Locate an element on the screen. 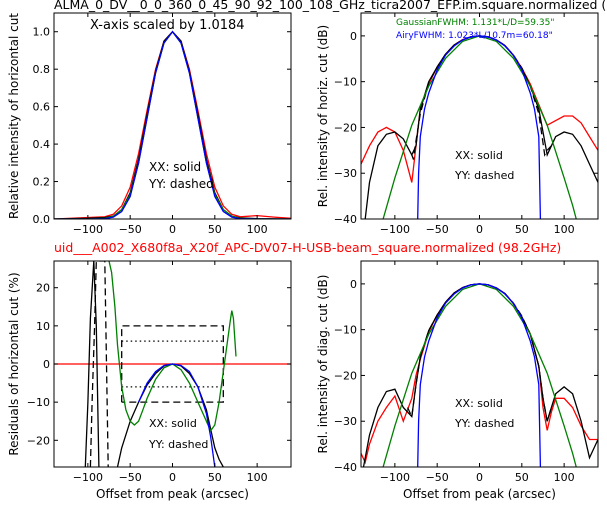 The image size is (607, 511). y-axis-label: Rel. intensity of horiz. cut (dB) is located at coordinates (323, 116).